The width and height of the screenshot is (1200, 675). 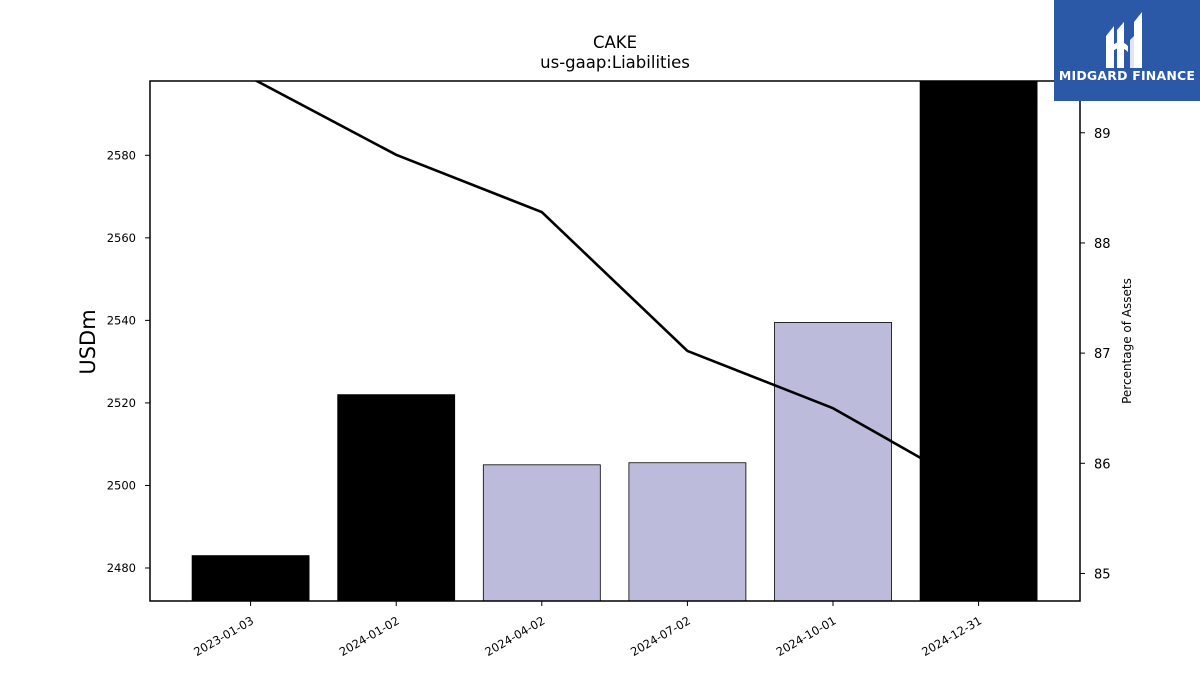 I want to click on x-tick-label: 2023-01-03, so click(x=223, y=636).